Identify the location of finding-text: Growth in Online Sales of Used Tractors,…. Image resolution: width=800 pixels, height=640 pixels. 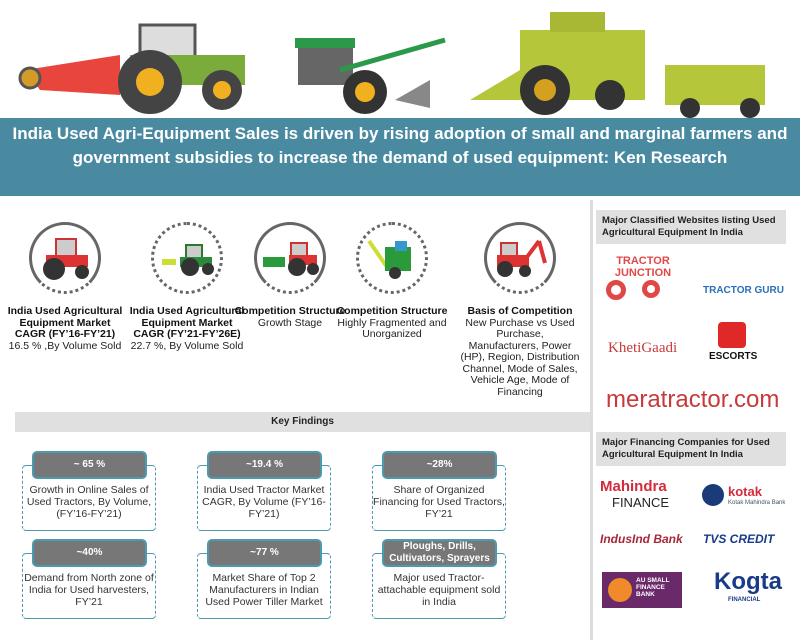
(89, 502).